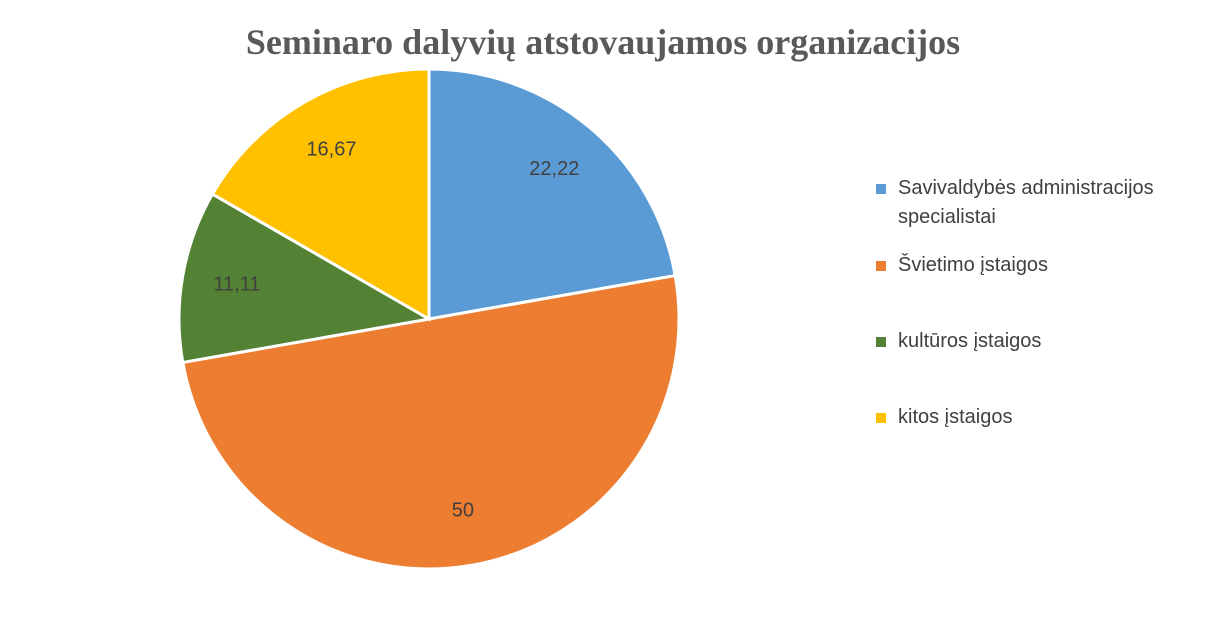 Image resolution: width=1207 pixels, height=635 pixels. What do you see at coordinates (1036, 417) in the screenshot?
I see `legend-item: kitos įstaigos` at bounding box center [1036, 417].